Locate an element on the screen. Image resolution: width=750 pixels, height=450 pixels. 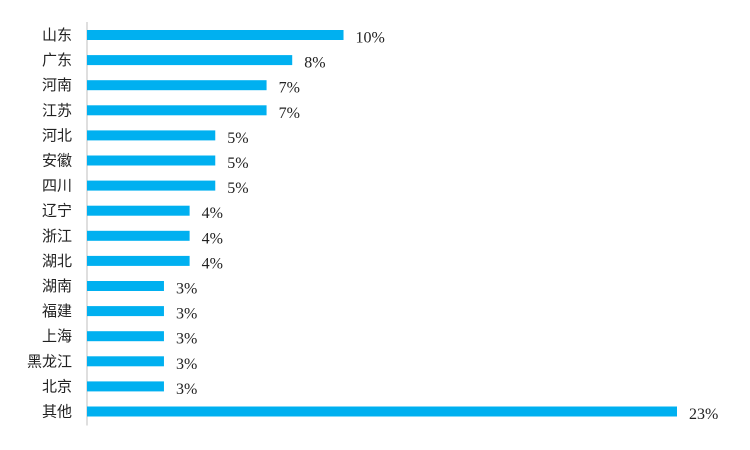
category-label: 浙江 is located at coordinates (57, 236).